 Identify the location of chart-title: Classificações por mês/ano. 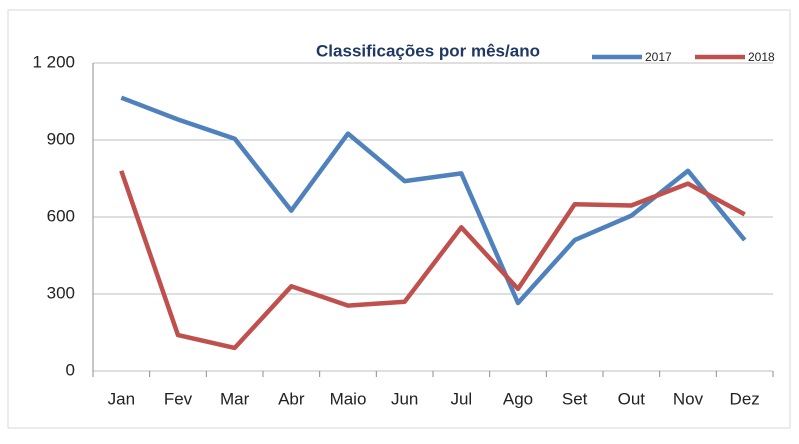
(428, 50).